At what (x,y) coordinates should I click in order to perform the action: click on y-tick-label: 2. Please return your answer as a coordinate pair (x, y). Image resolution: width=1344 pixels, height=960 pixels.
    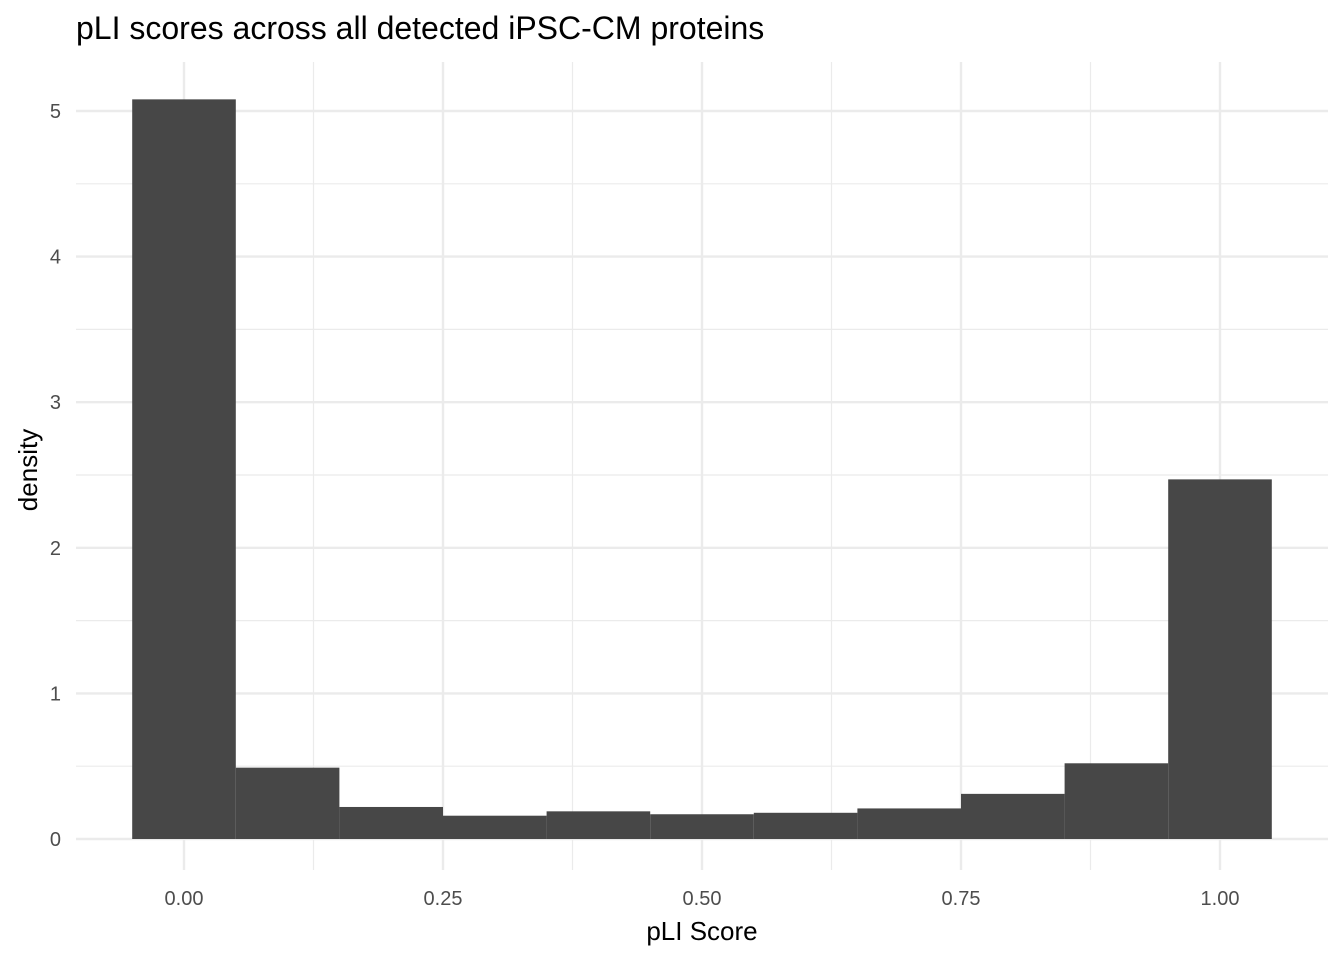
    Looking at the image, I should click on (55, 549).